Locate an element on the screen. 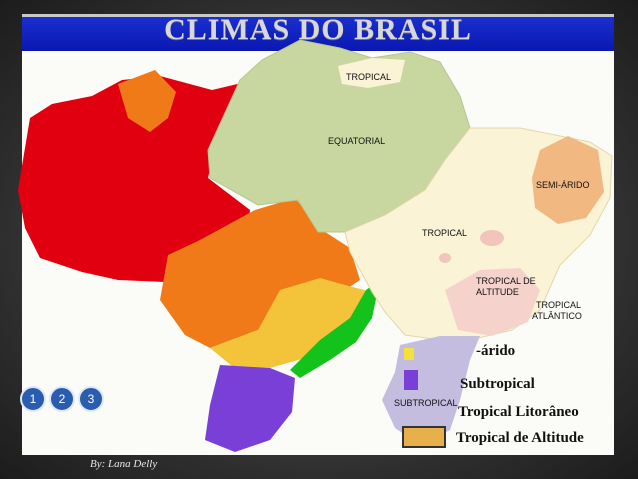  label-equatorial: EQUATORIAL is located at coordinates (357, 141).